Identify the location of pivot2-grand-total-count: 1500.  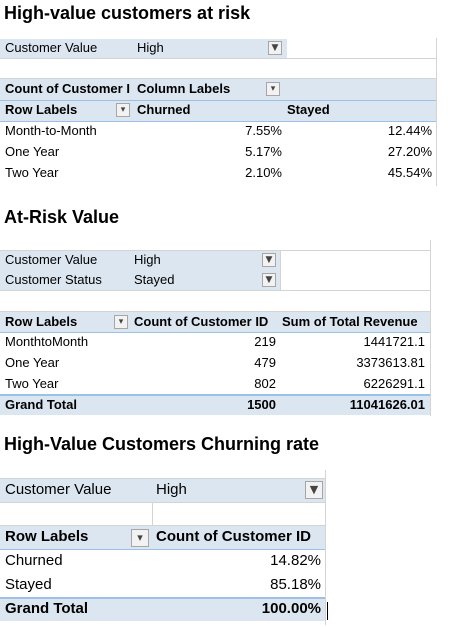
(261, 404).